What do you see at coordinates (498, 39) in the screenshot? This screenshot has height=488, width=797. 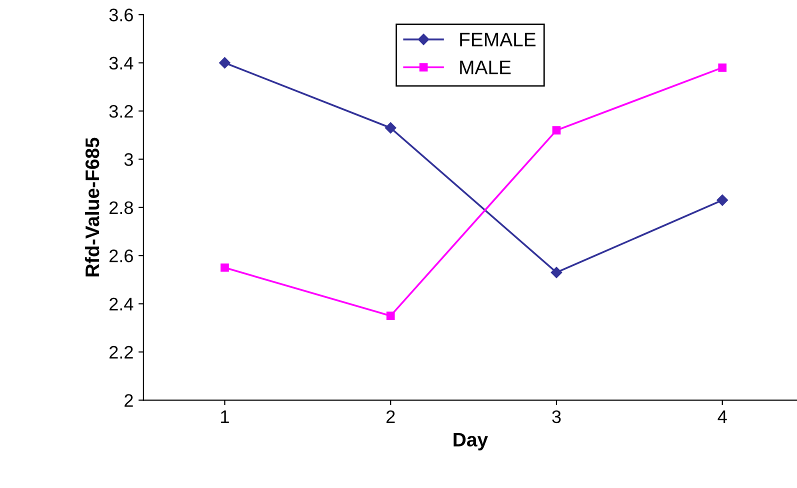 I see `legend-label: FEMALE` at bounding box center [498, 39].